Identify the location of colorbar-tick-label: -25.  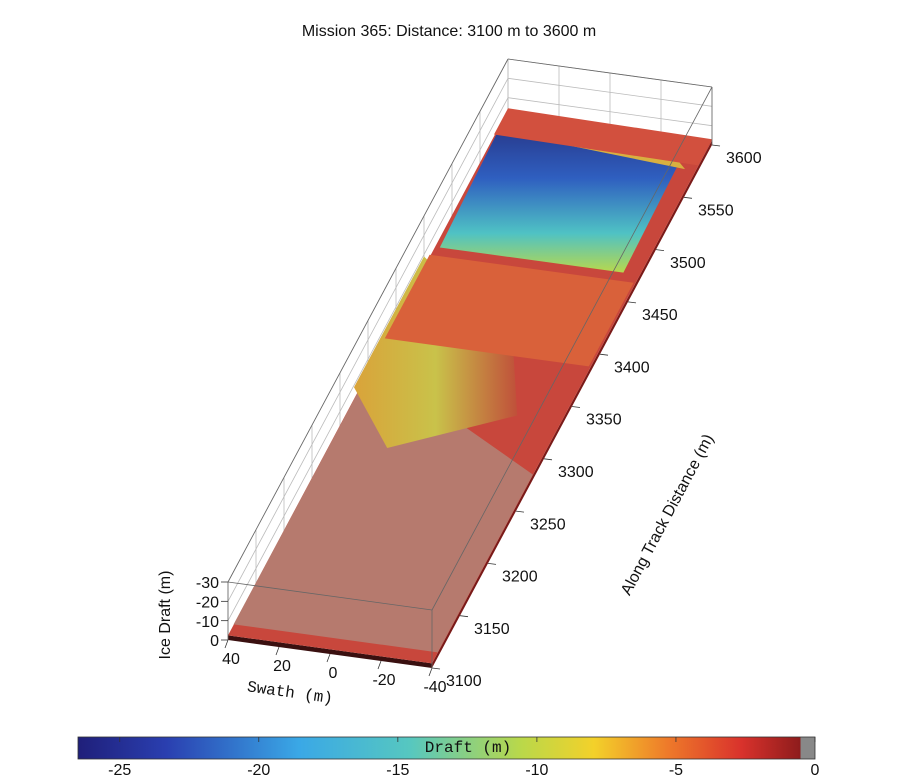
(119, 770).